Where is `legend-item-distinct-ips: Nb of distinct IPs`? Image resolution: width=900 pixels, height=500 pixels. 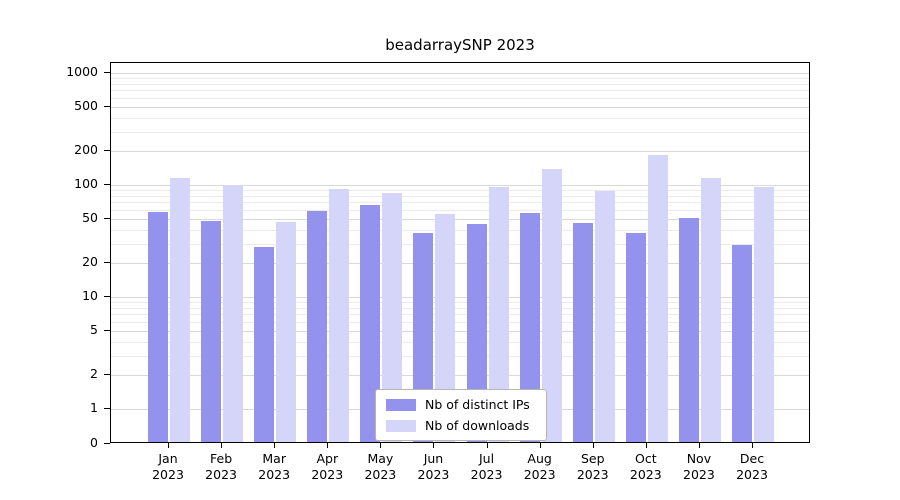
legend-item-distinct-ips: Nb of distinct IPs is located at coordinates (461, 404).